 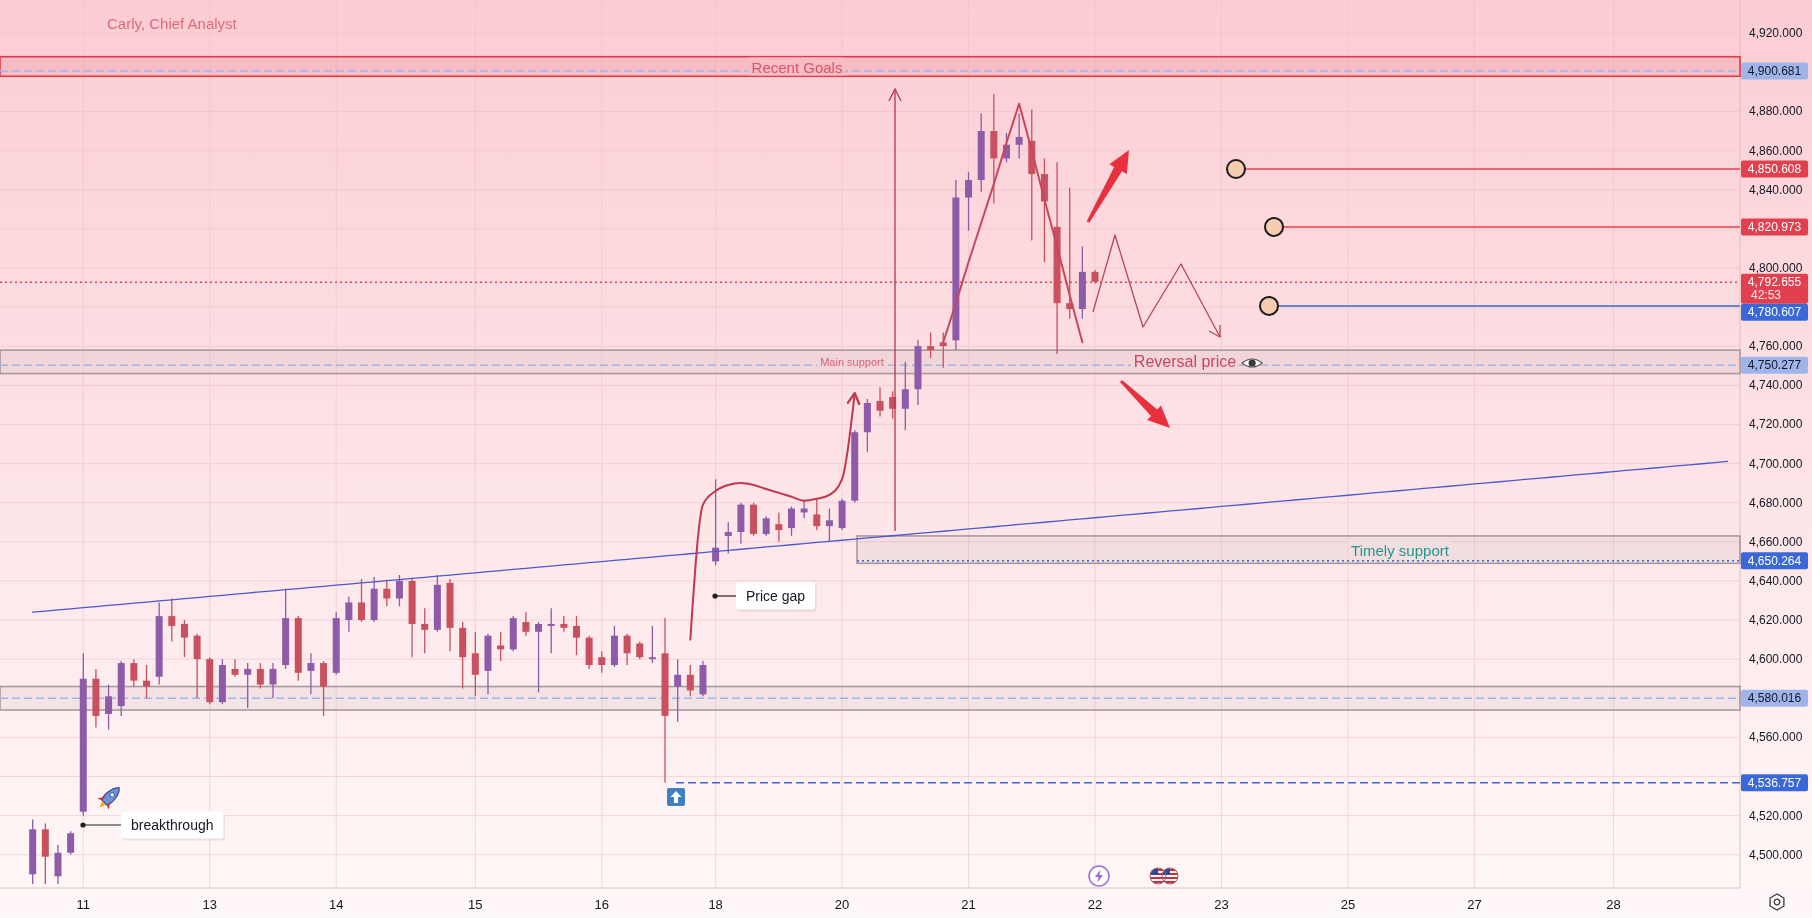 What do you see at coordinates (968, 904) in the screenshot?
I see `x-tick-label: 21` at bounding box center [968, 904].